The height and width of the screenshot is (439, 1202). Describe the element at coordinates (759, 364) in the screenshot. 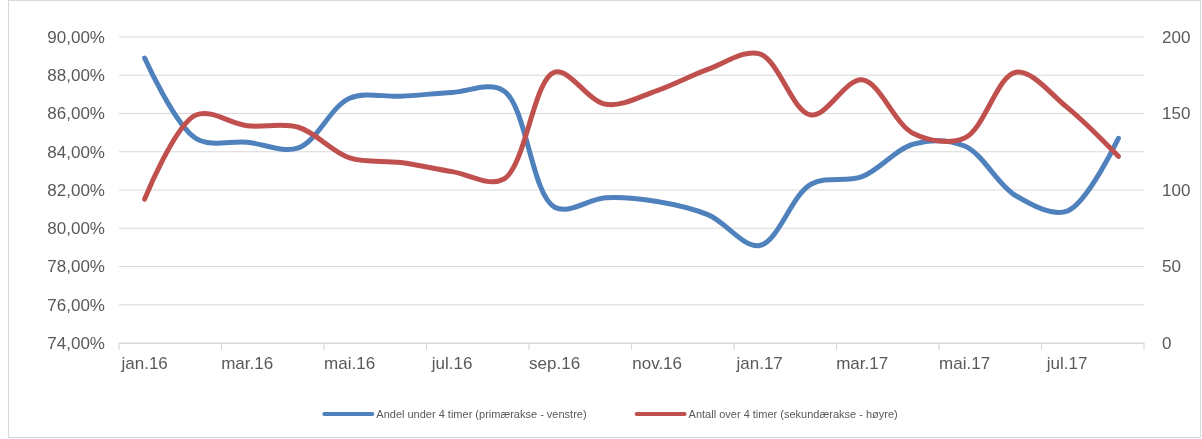

I see `x-tick-label: jan.17` at that location.